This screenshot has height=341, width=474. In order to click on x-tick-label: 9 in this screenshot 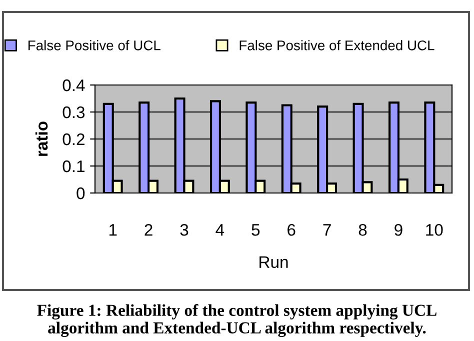, I will do `click(398, 230)`.